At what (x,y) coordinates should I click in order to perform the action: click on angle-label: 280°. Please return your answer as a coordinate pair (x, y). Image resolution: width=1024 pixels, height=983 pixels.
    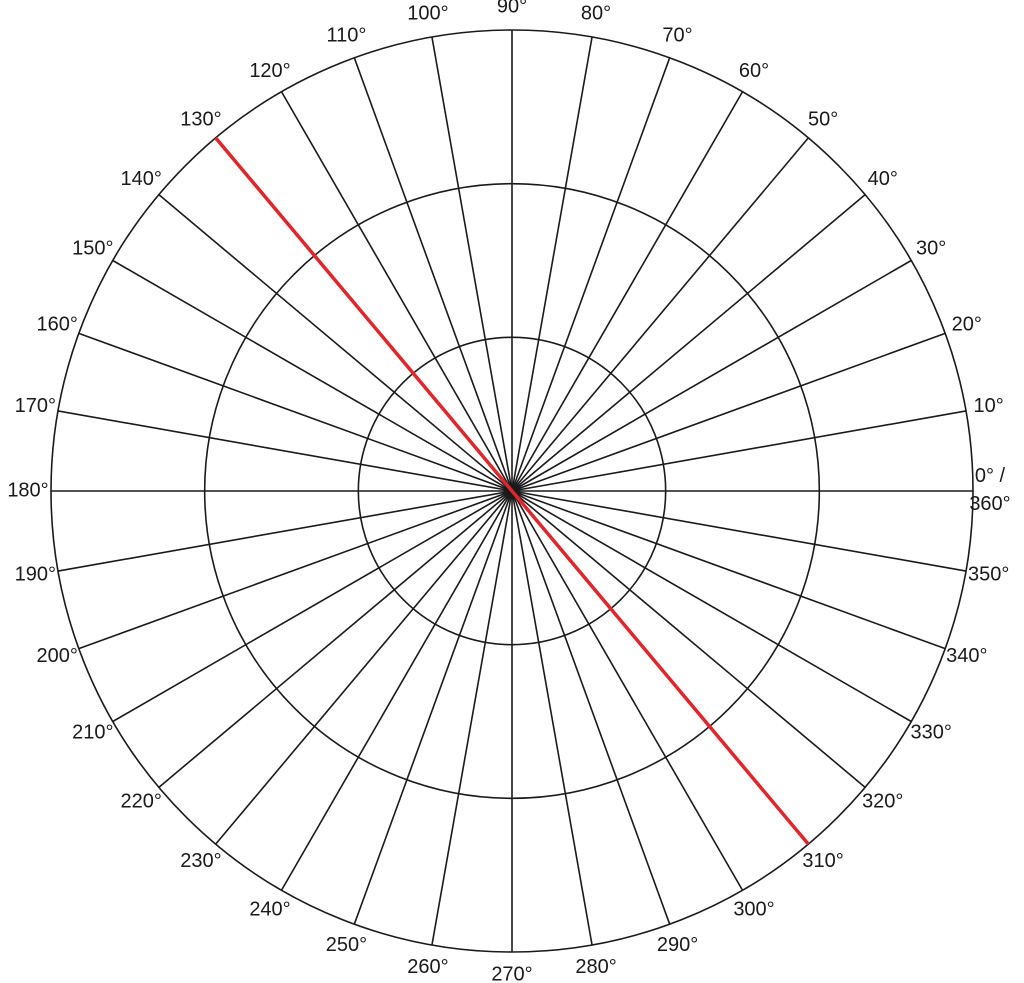
    Looking at the image, I should click on (595, 967).